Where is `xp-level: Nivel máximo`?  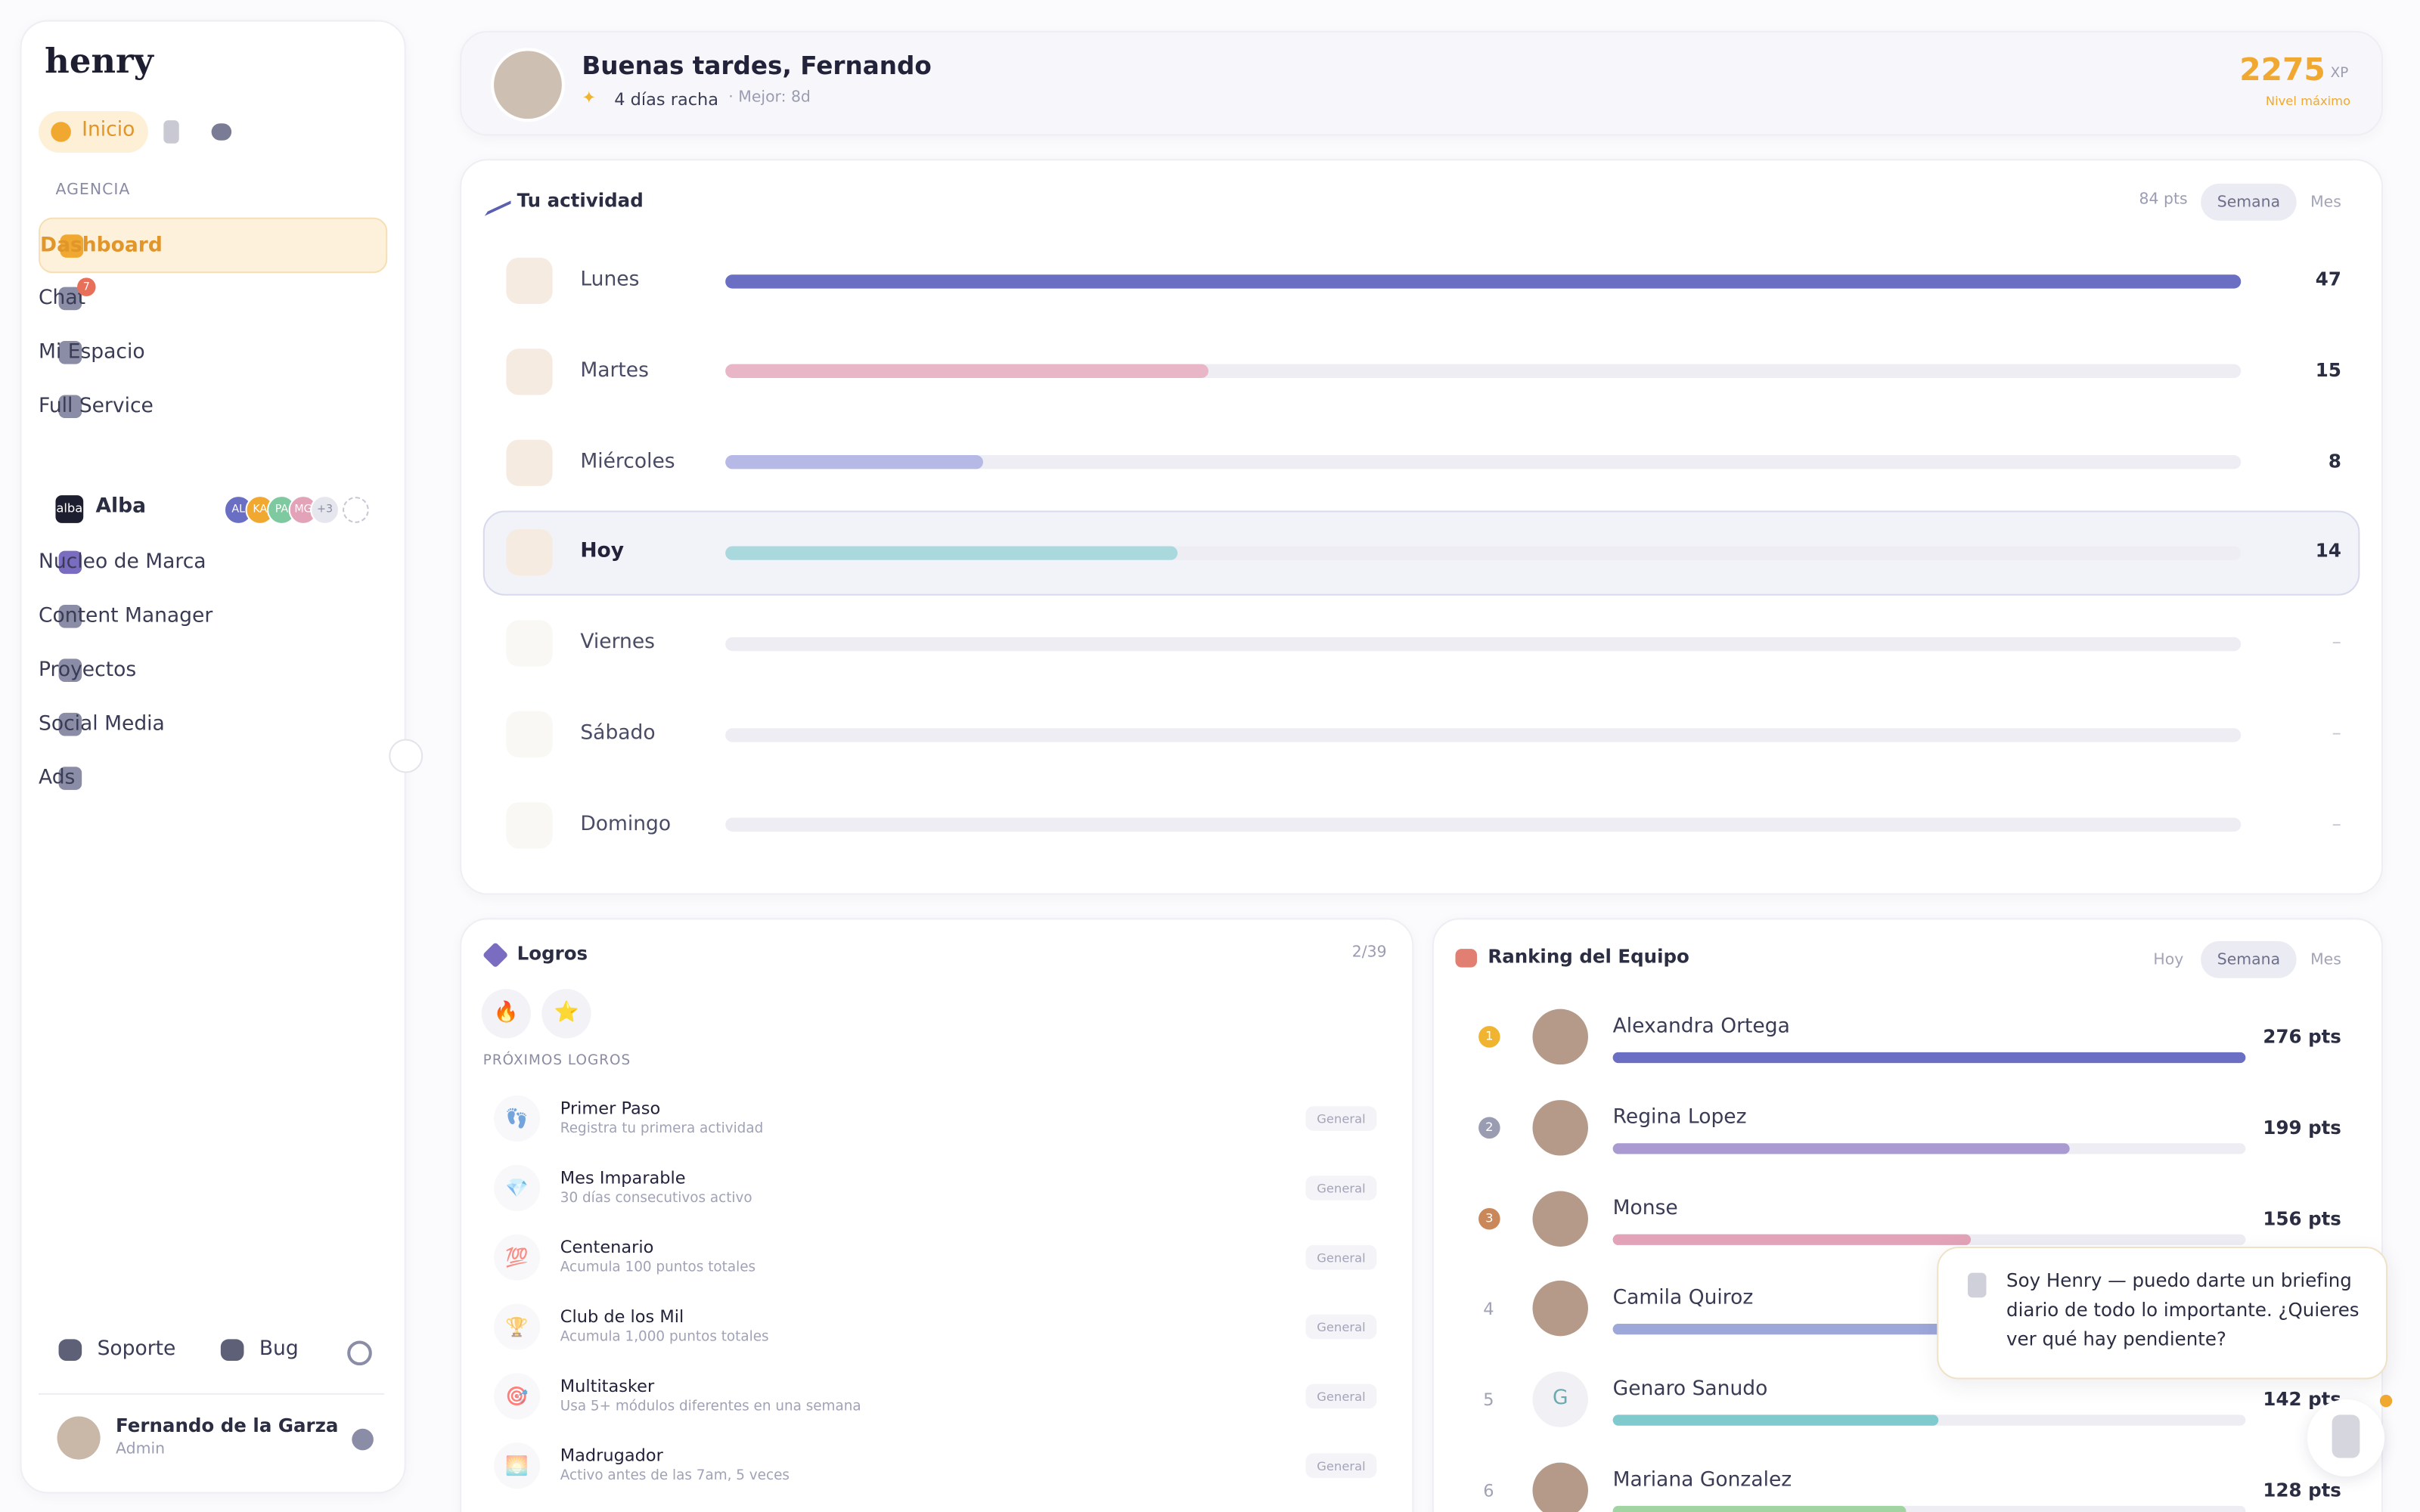 xp-level: Nivel máximo is located at coordinates (2308, 101).